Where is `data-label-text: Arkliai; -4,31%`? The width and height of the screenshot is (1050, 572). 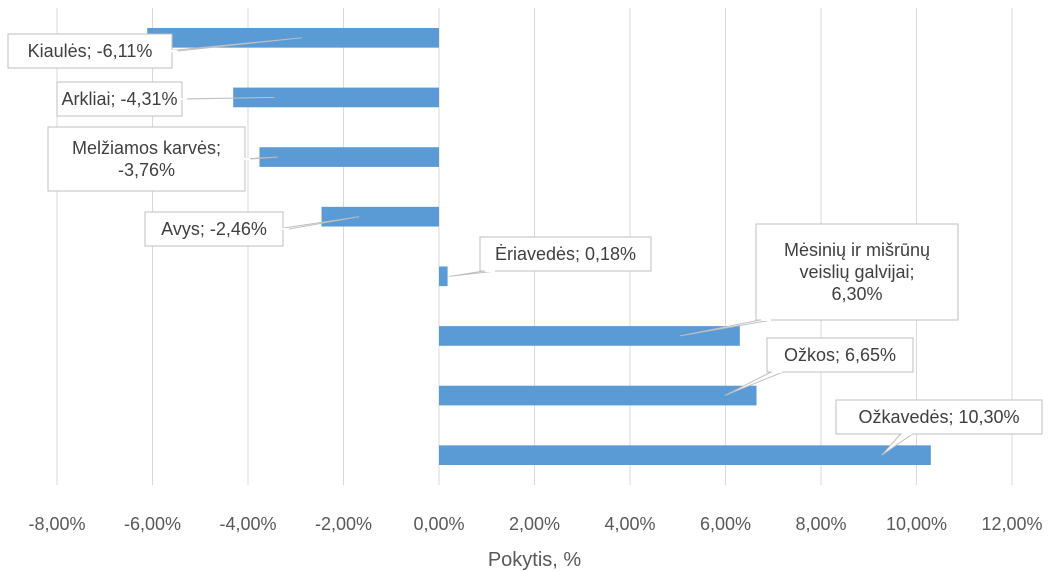 data-label-text: Arkliai; -4,31% is located at coordinates (119, 99).